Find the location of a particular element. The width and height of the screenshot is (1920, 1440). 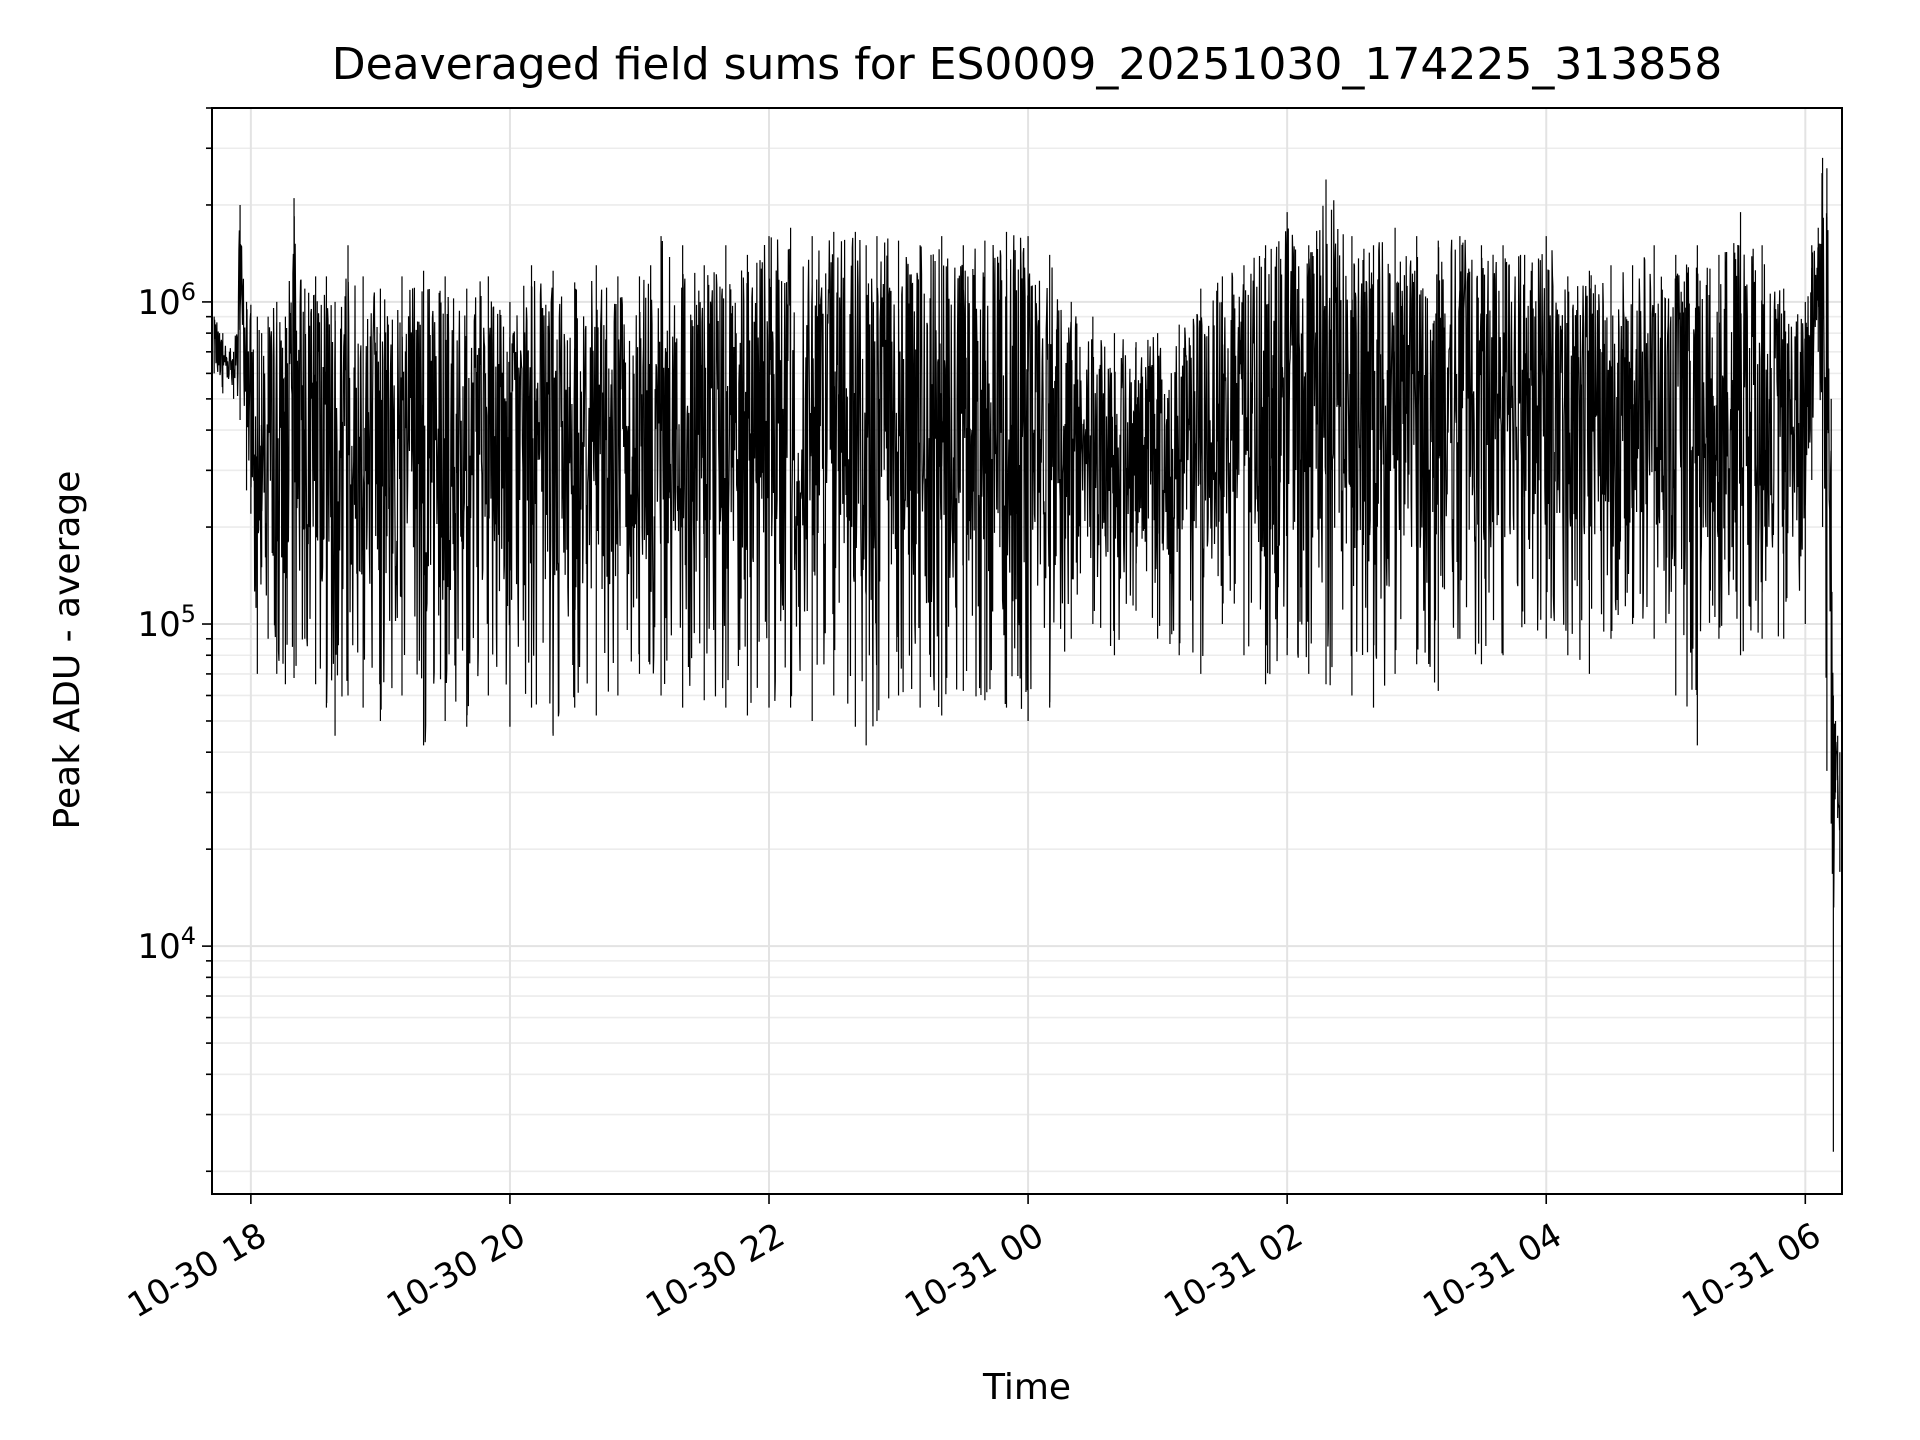

x-tick-label: 10-31 02 is located at coordinates (1233, 1270).